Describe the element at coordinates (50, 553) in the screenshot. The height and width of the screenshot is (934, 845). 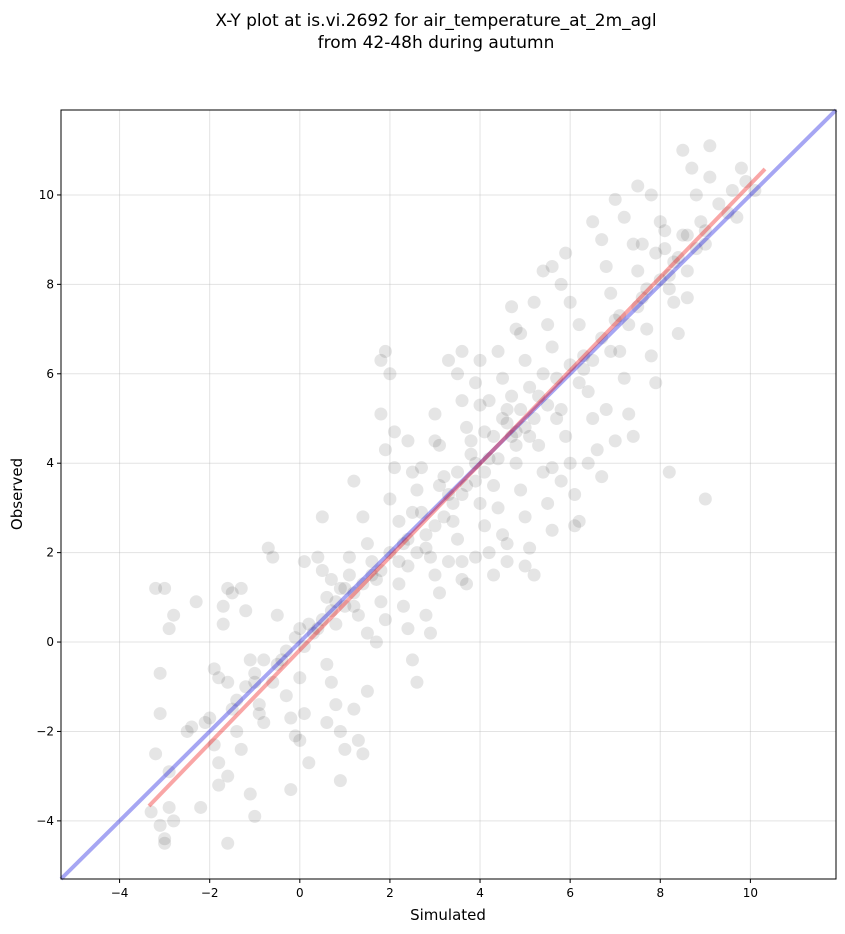
I see `y-tick-label-3: 2` at that location.